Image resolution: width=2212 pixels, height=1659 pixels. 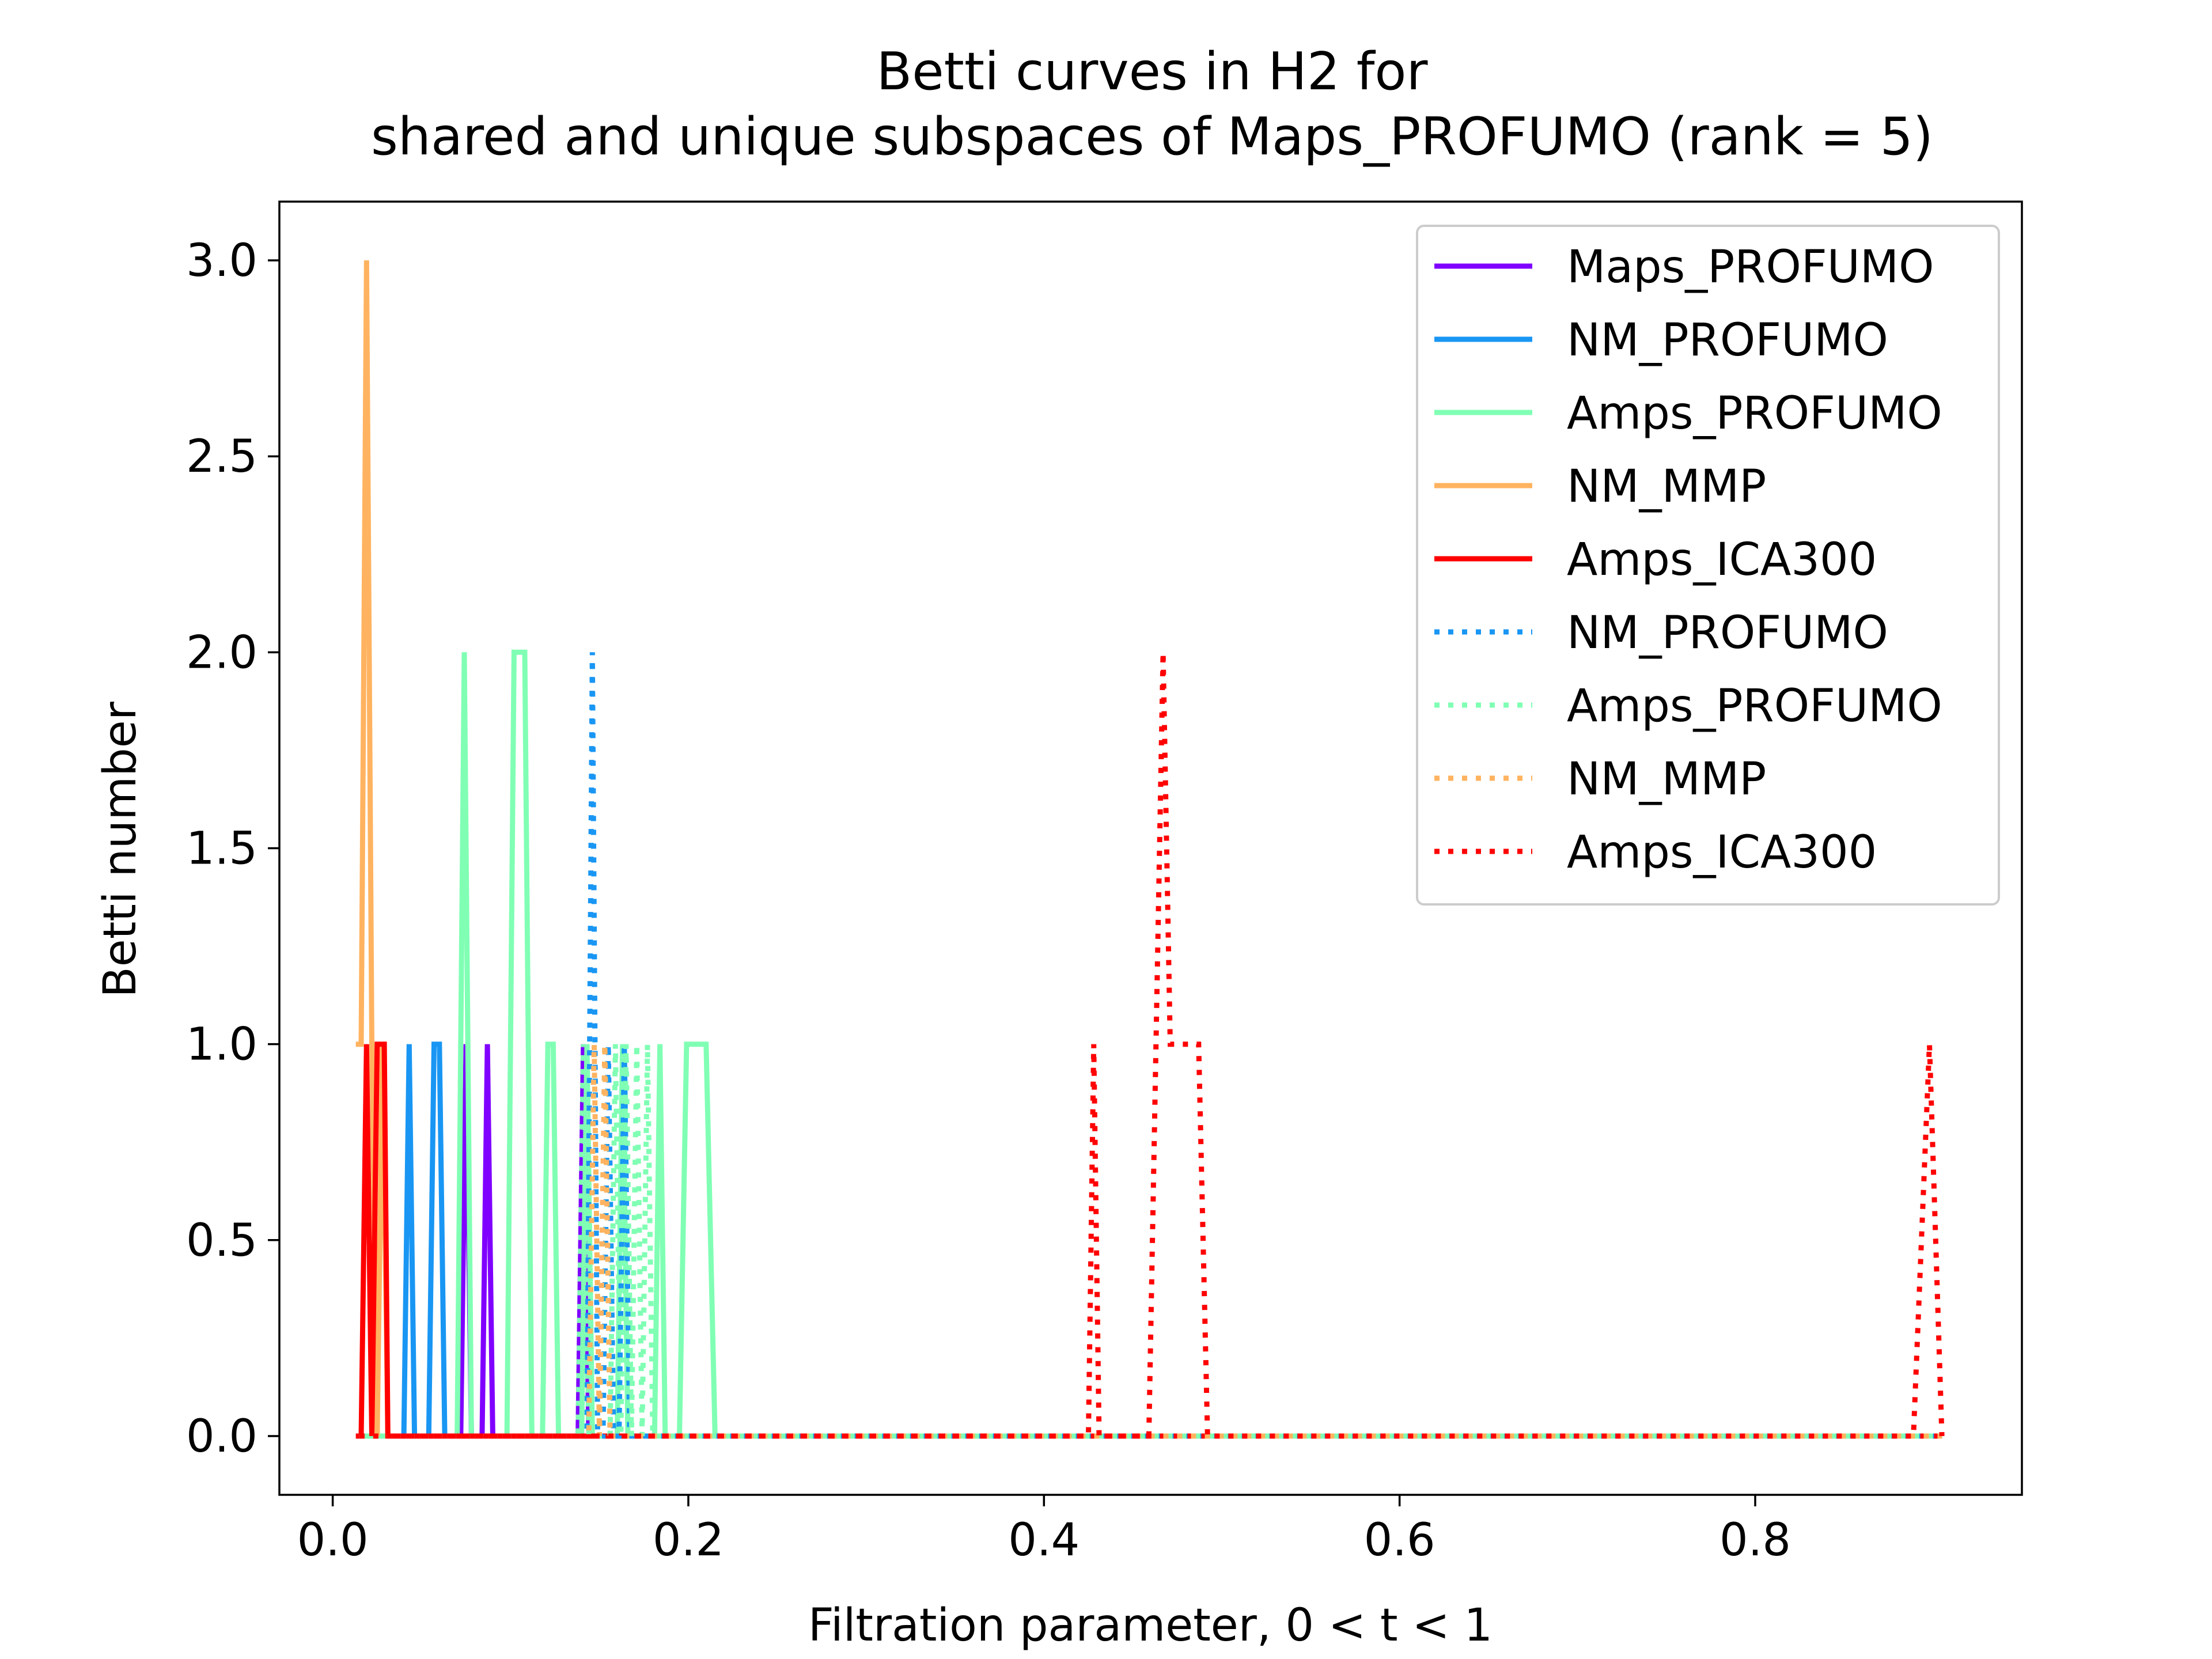 What do you see at coordinates (221, 1241) in the screenshot?
I see `y-tick-label: 0.5` at bounding box center [221, 1241].